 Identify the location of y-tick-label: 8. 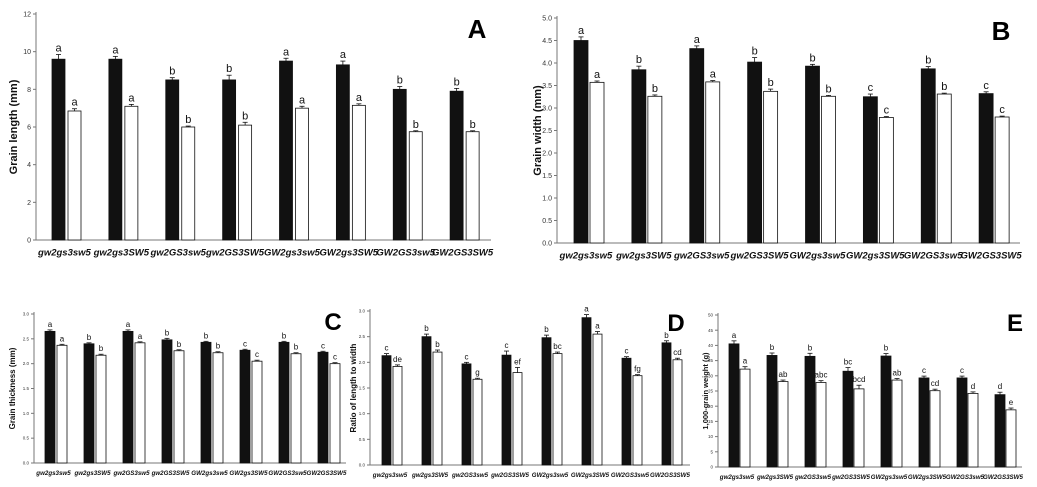
(29, 90).